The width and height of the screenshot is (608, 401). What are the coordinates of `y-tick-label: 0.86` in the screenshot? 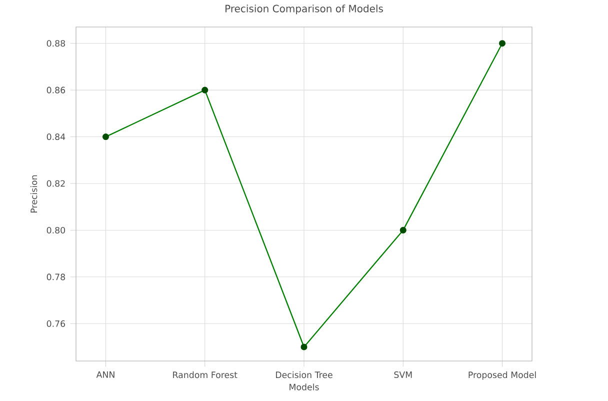 It's located at (56, 90).